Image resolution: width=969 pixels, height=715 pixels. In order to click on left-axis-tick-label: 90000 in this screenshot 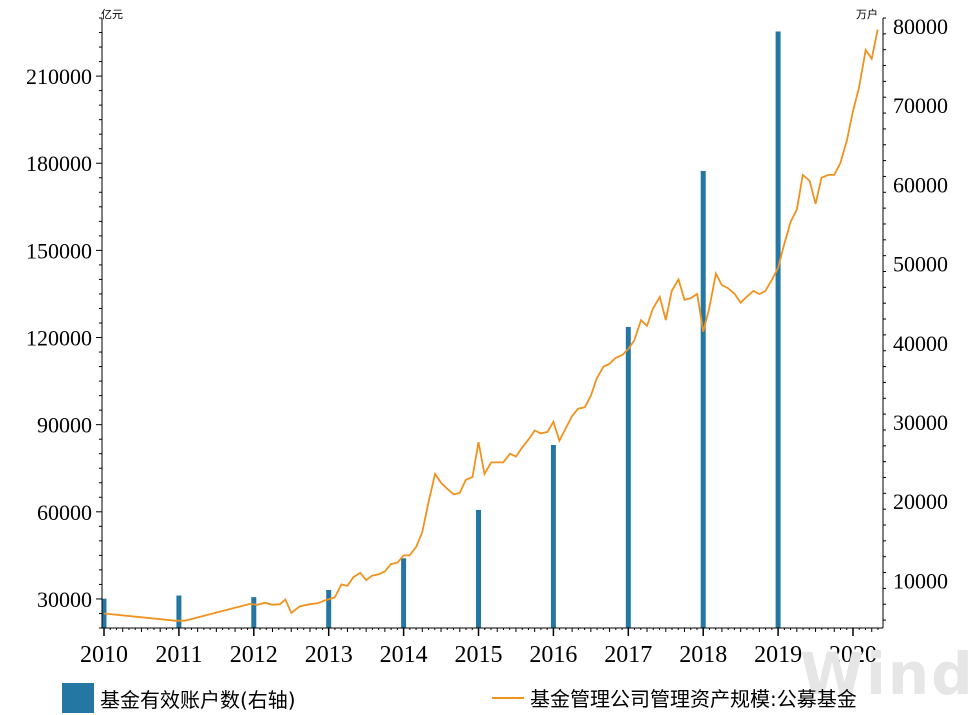, I will do `click(64, 425)`.